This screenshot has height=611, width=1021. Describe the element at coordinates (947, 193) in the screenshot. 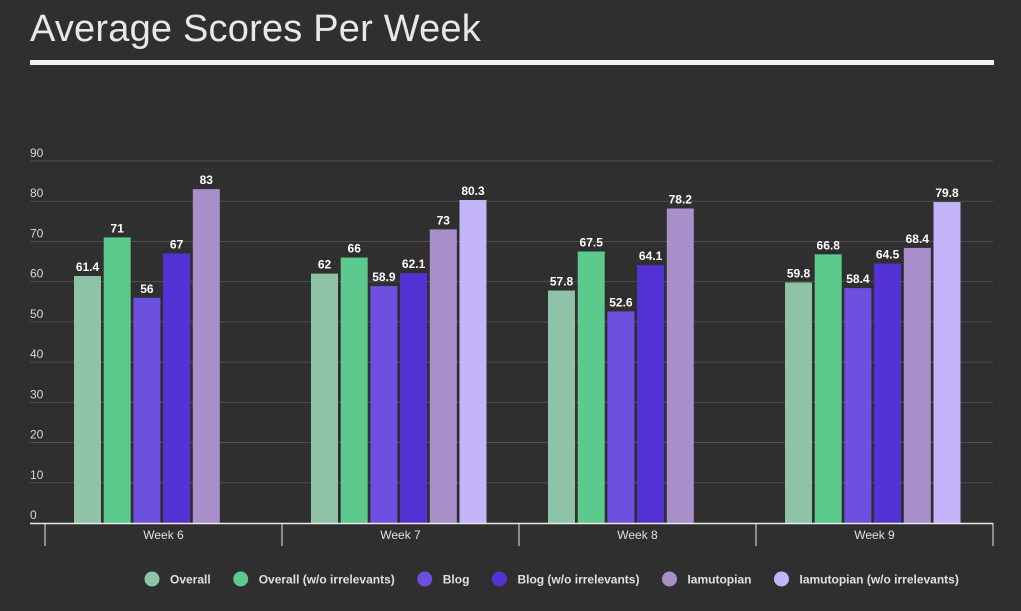

I see `bar-value-label: 79.8` at that location.